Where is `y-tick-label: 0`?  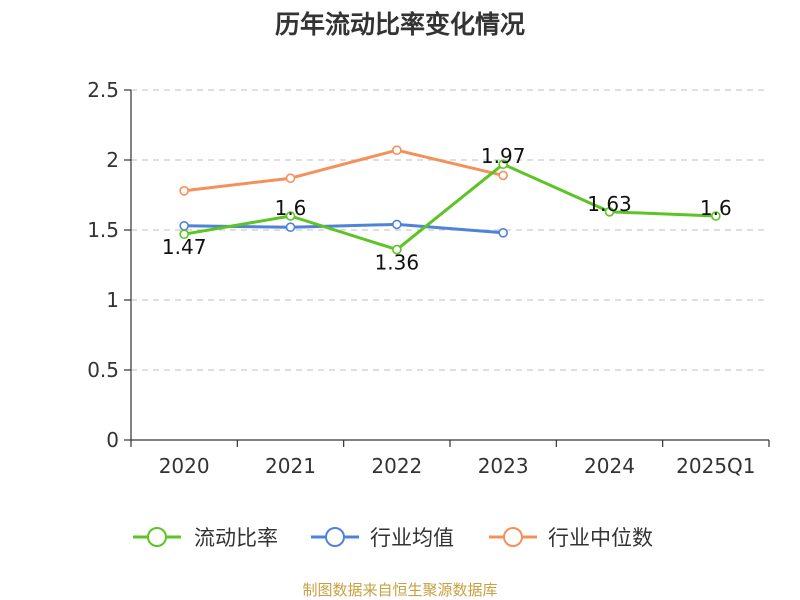
y-tick-label: 0 is located at coordinates (112, 440).